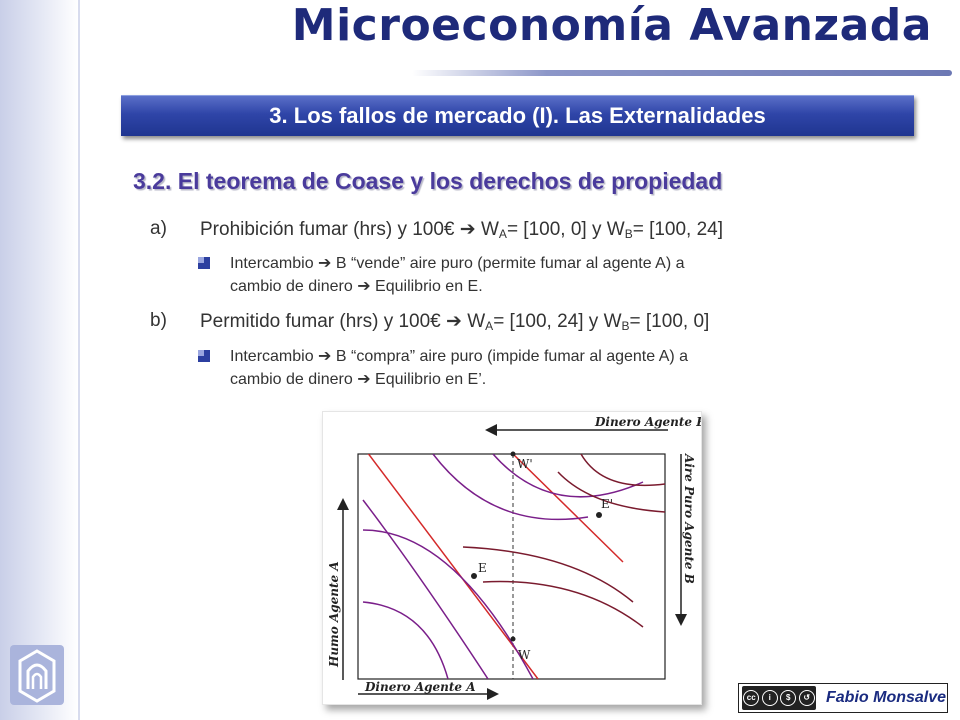 The height and width of the screenshot is (720, 960). I want to click on point-w, so click(513, 639).